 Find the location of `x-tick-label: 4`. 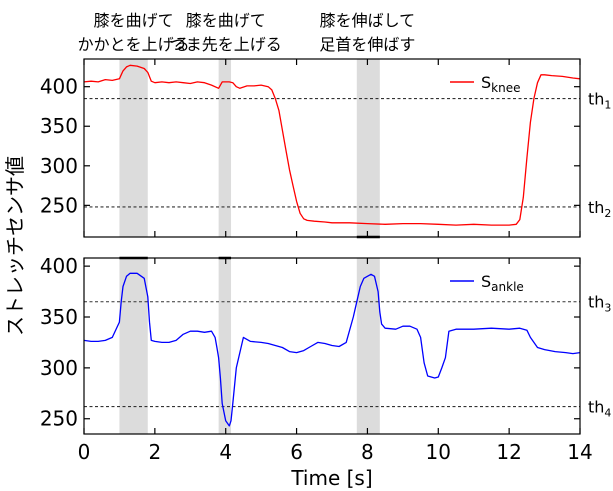

x-tick-label: 4 is located at coordinates (225, 452).